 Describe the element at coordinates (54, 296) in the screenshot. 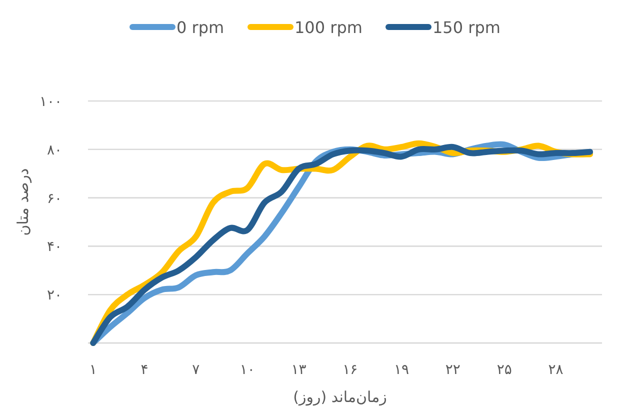

I see `y-tick-label: ۲۰` at that location.